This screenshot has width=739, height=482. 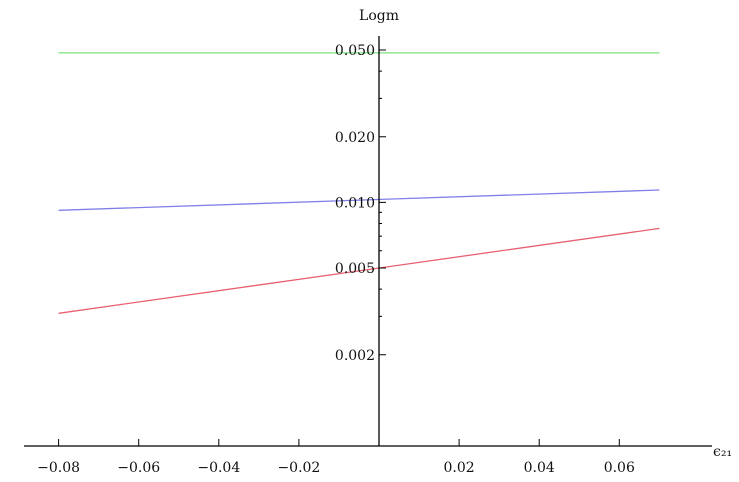 What do you see at coordinates (218, 468) in the screenshot?
I see `x-tick-label: −0.04` at bounding box center [218, 468].